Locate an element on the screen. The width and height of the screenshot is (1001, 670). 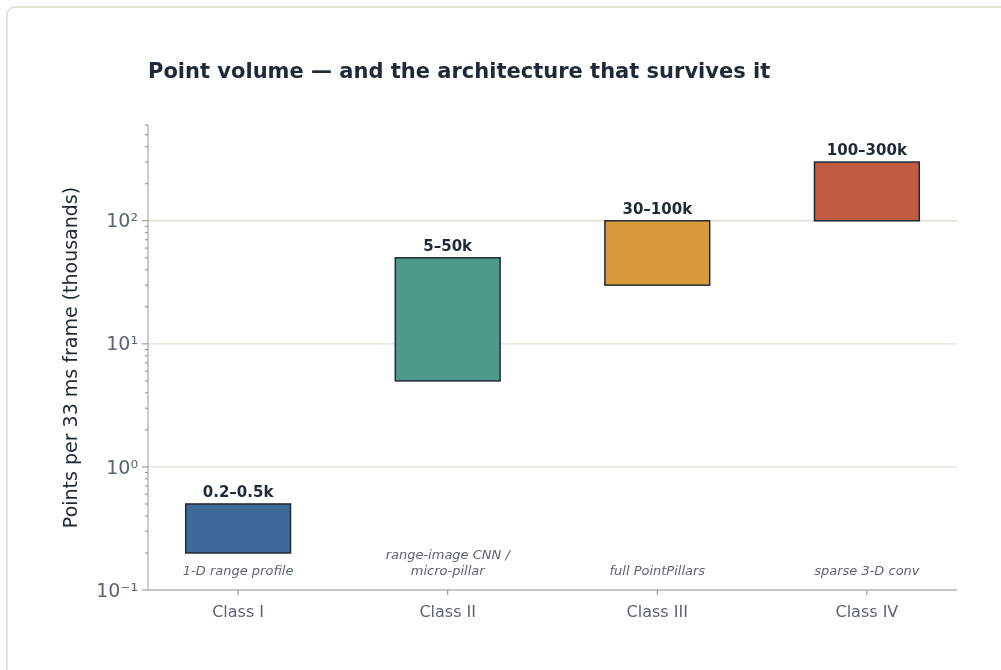
annotation: full PointPillars is located at coordinates (657, 570).